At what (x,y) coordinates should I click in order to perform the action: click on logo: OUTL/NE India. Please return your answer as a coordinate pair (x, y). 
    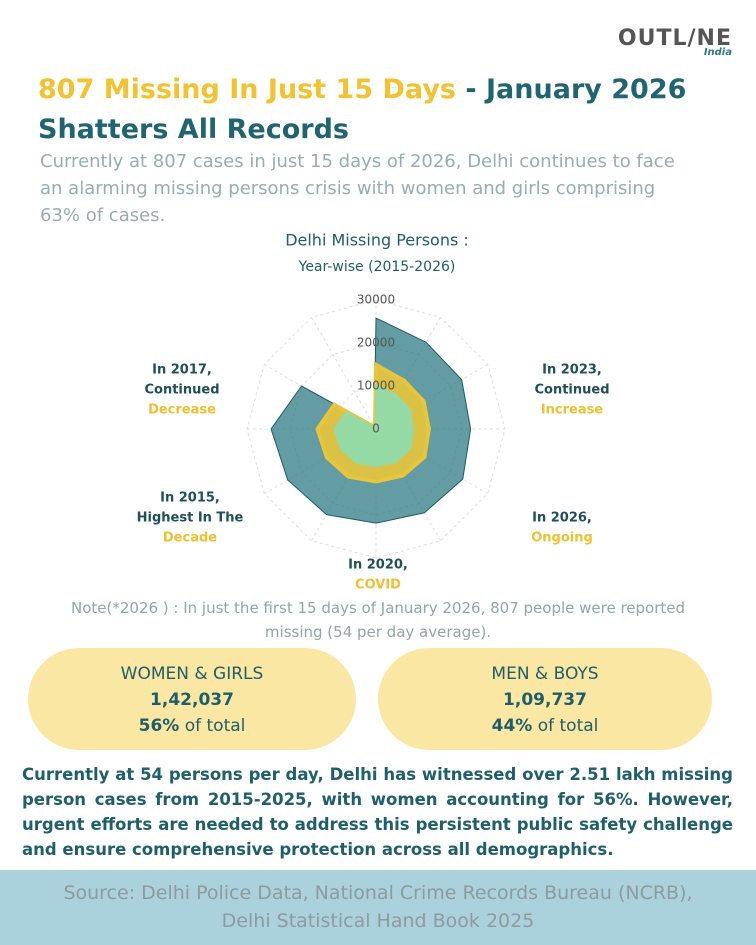
    Looking at the image, I should click on (675, 42).